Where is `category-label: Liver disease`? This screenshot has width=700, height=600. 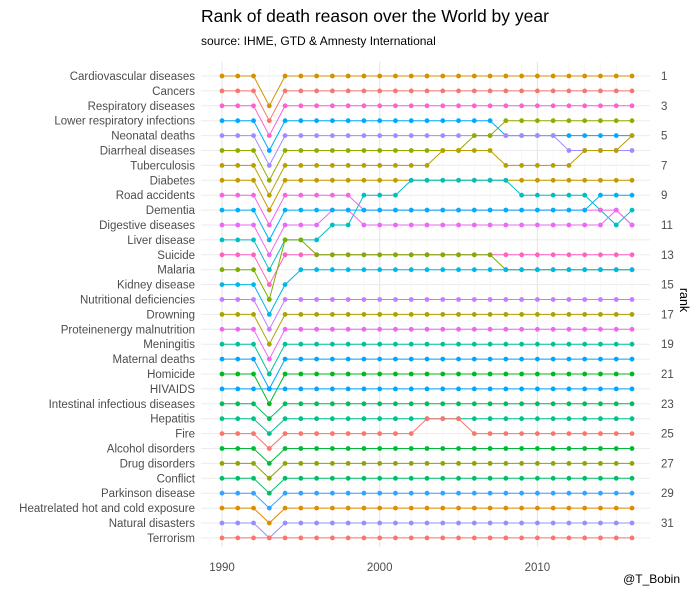 category-label: Liver disease is located at coordinates (161, 241).